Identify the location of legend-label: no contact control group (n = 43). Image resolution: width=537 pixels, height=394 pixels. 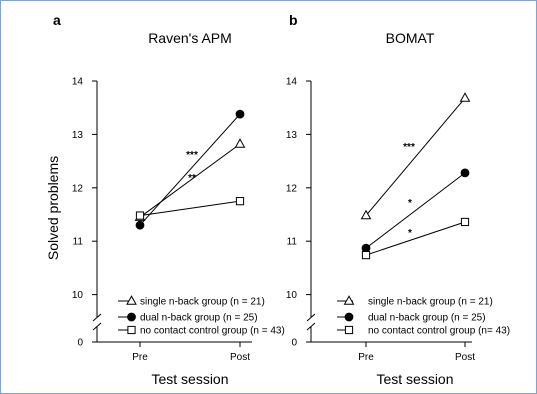
(212, 331).